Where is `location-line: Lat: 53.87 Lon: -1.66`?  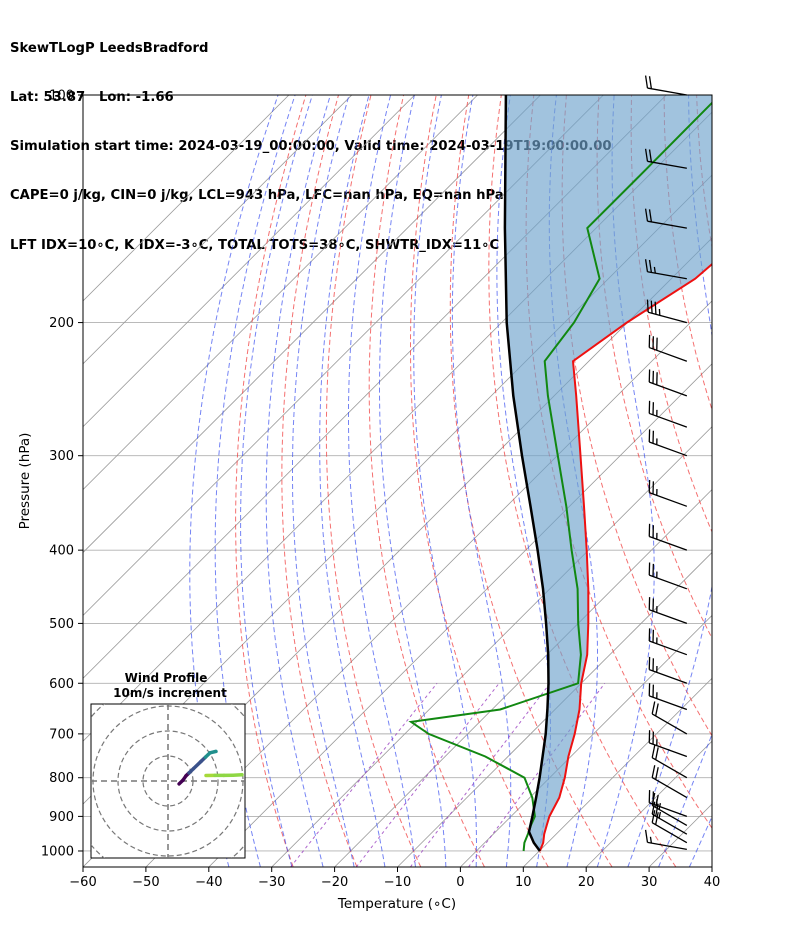
location-line: Lat: 53.87 Lon: -1.66 is located at coordinates (92, 98).